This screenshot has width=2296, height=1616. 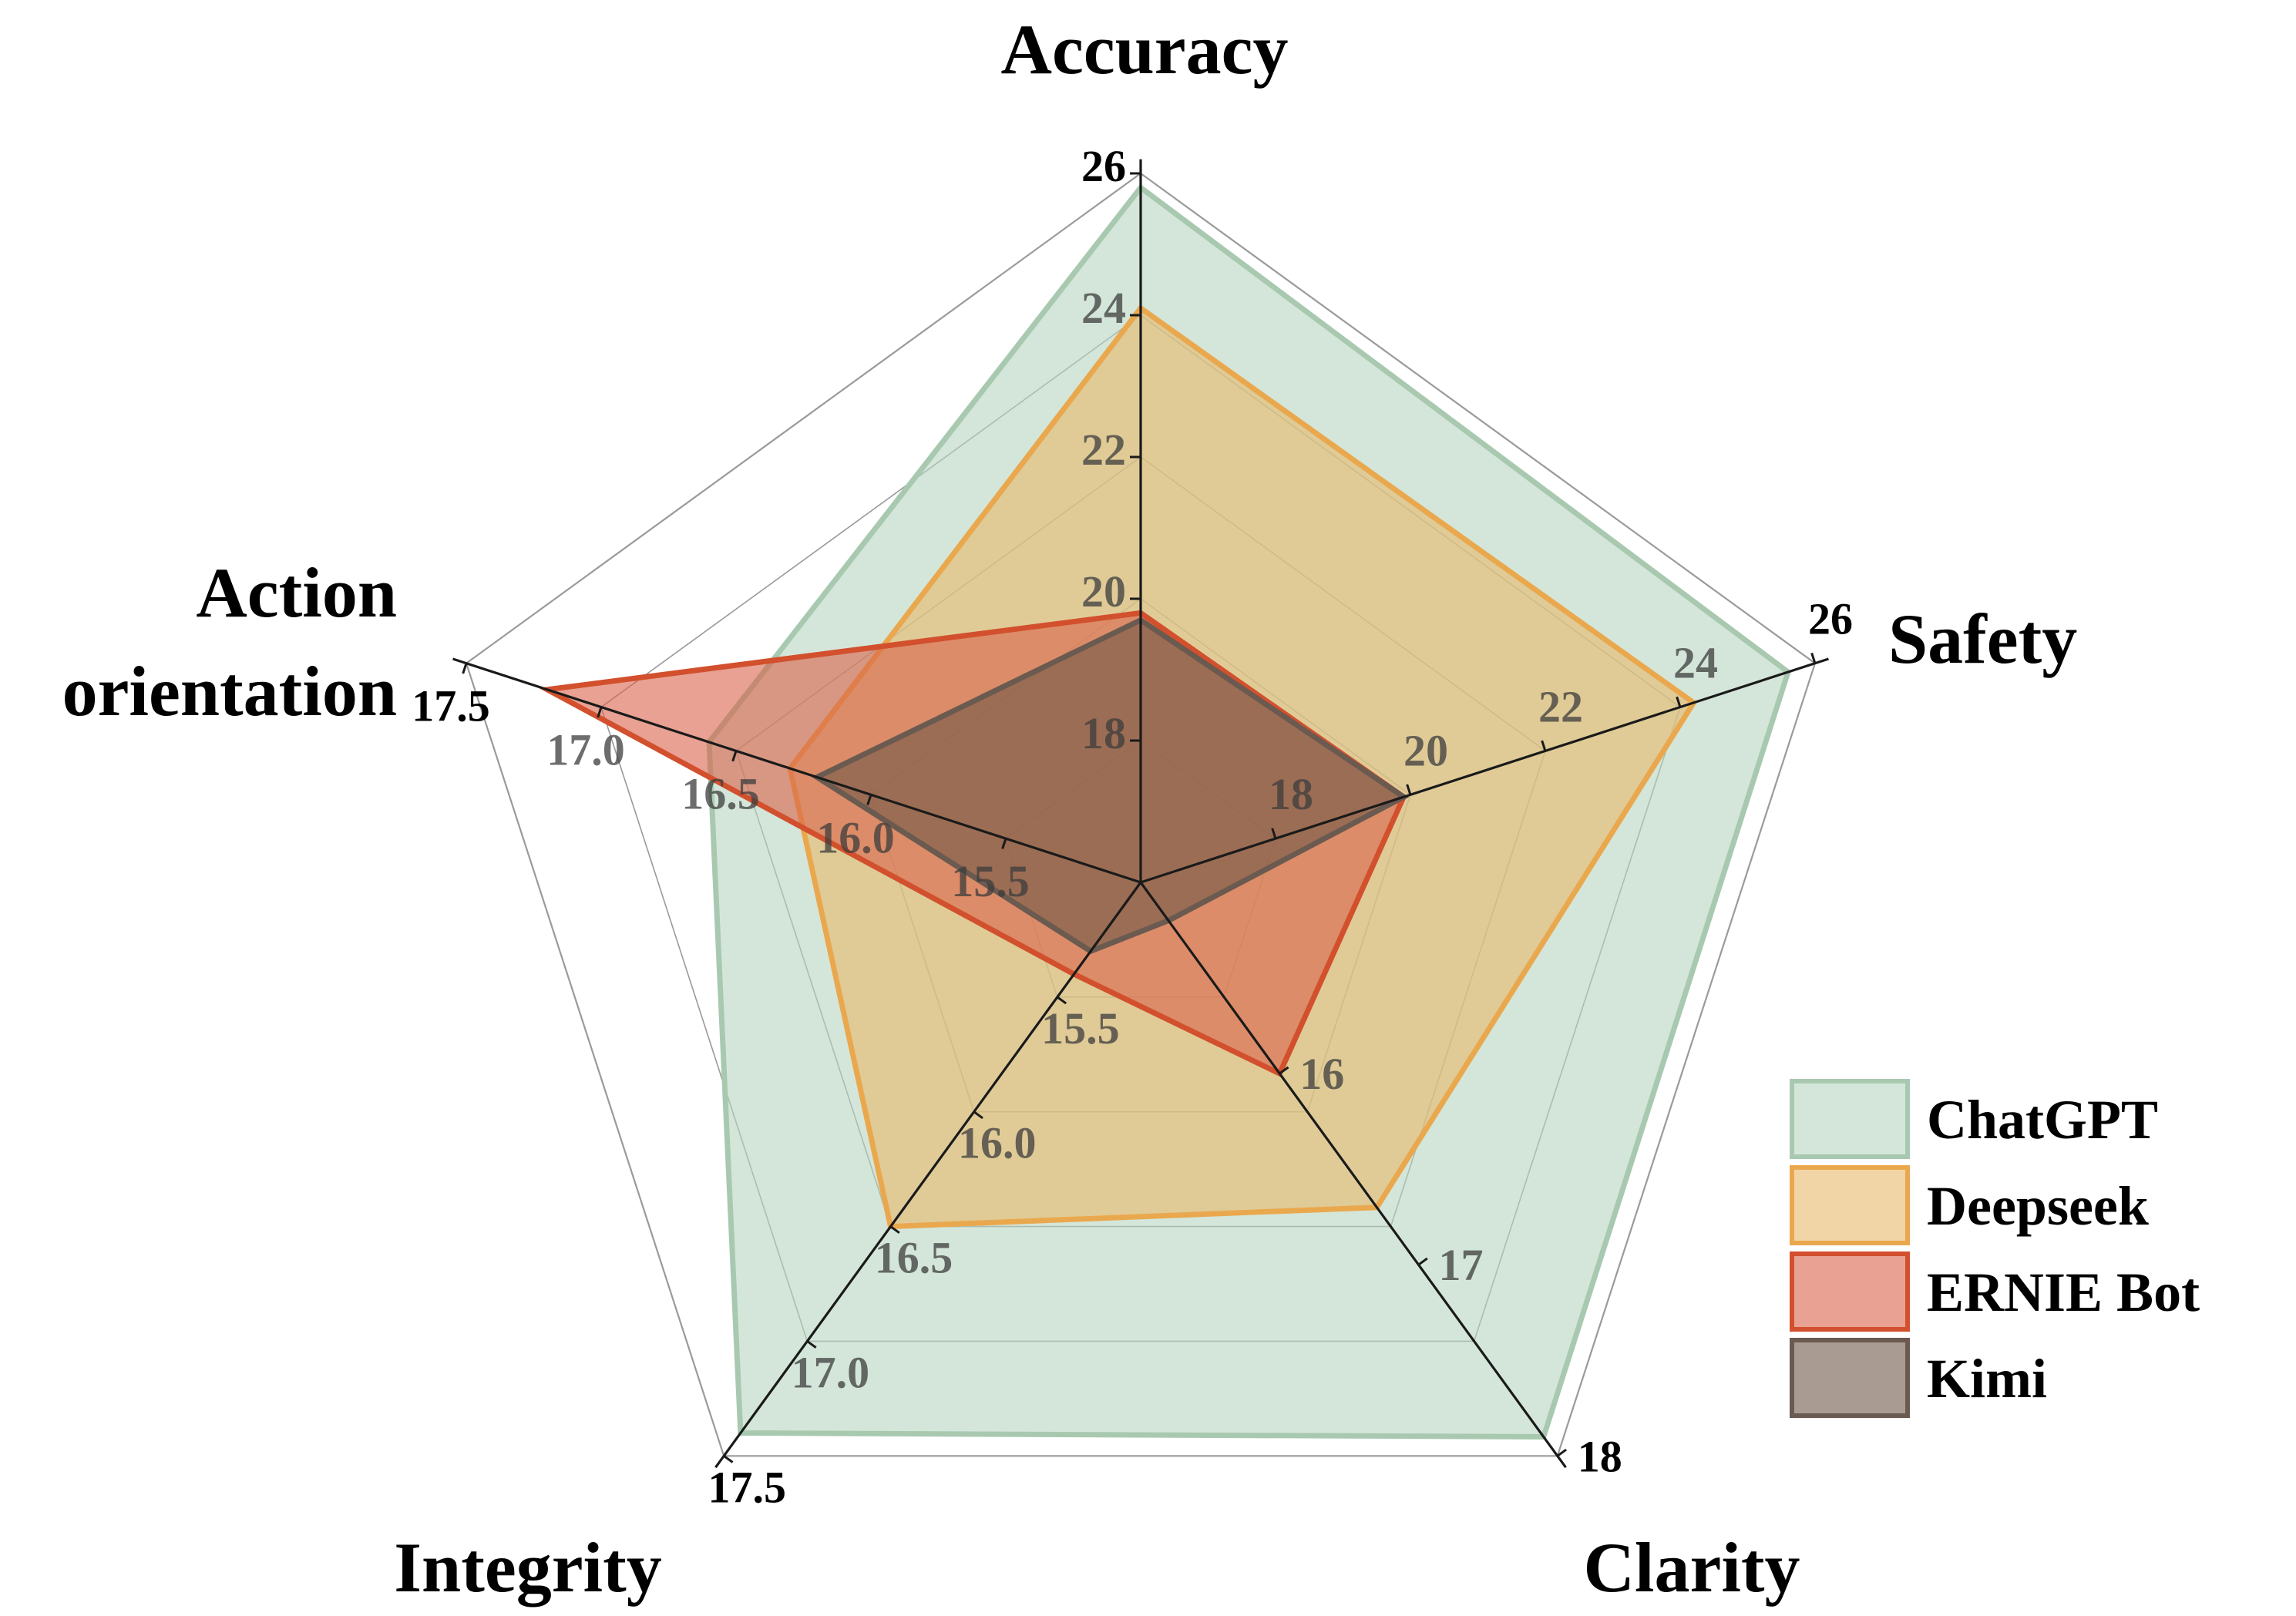 I want to click on legend: ChatGPT Deepseek ERNIE Bot Kimi, so click(x=1995, y=1248).